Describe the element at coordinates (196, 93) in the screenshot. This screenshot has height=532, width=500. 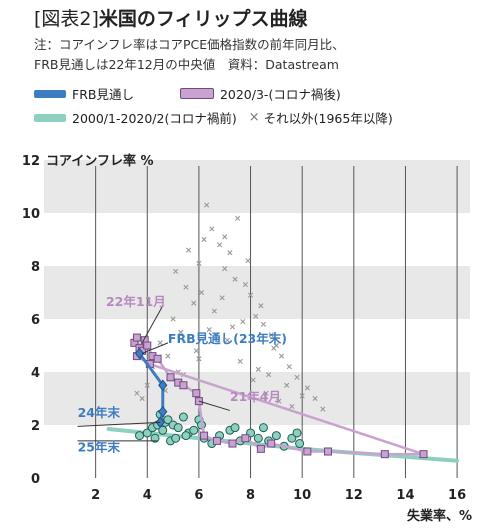
I see `legend-post-swatch` at that location.